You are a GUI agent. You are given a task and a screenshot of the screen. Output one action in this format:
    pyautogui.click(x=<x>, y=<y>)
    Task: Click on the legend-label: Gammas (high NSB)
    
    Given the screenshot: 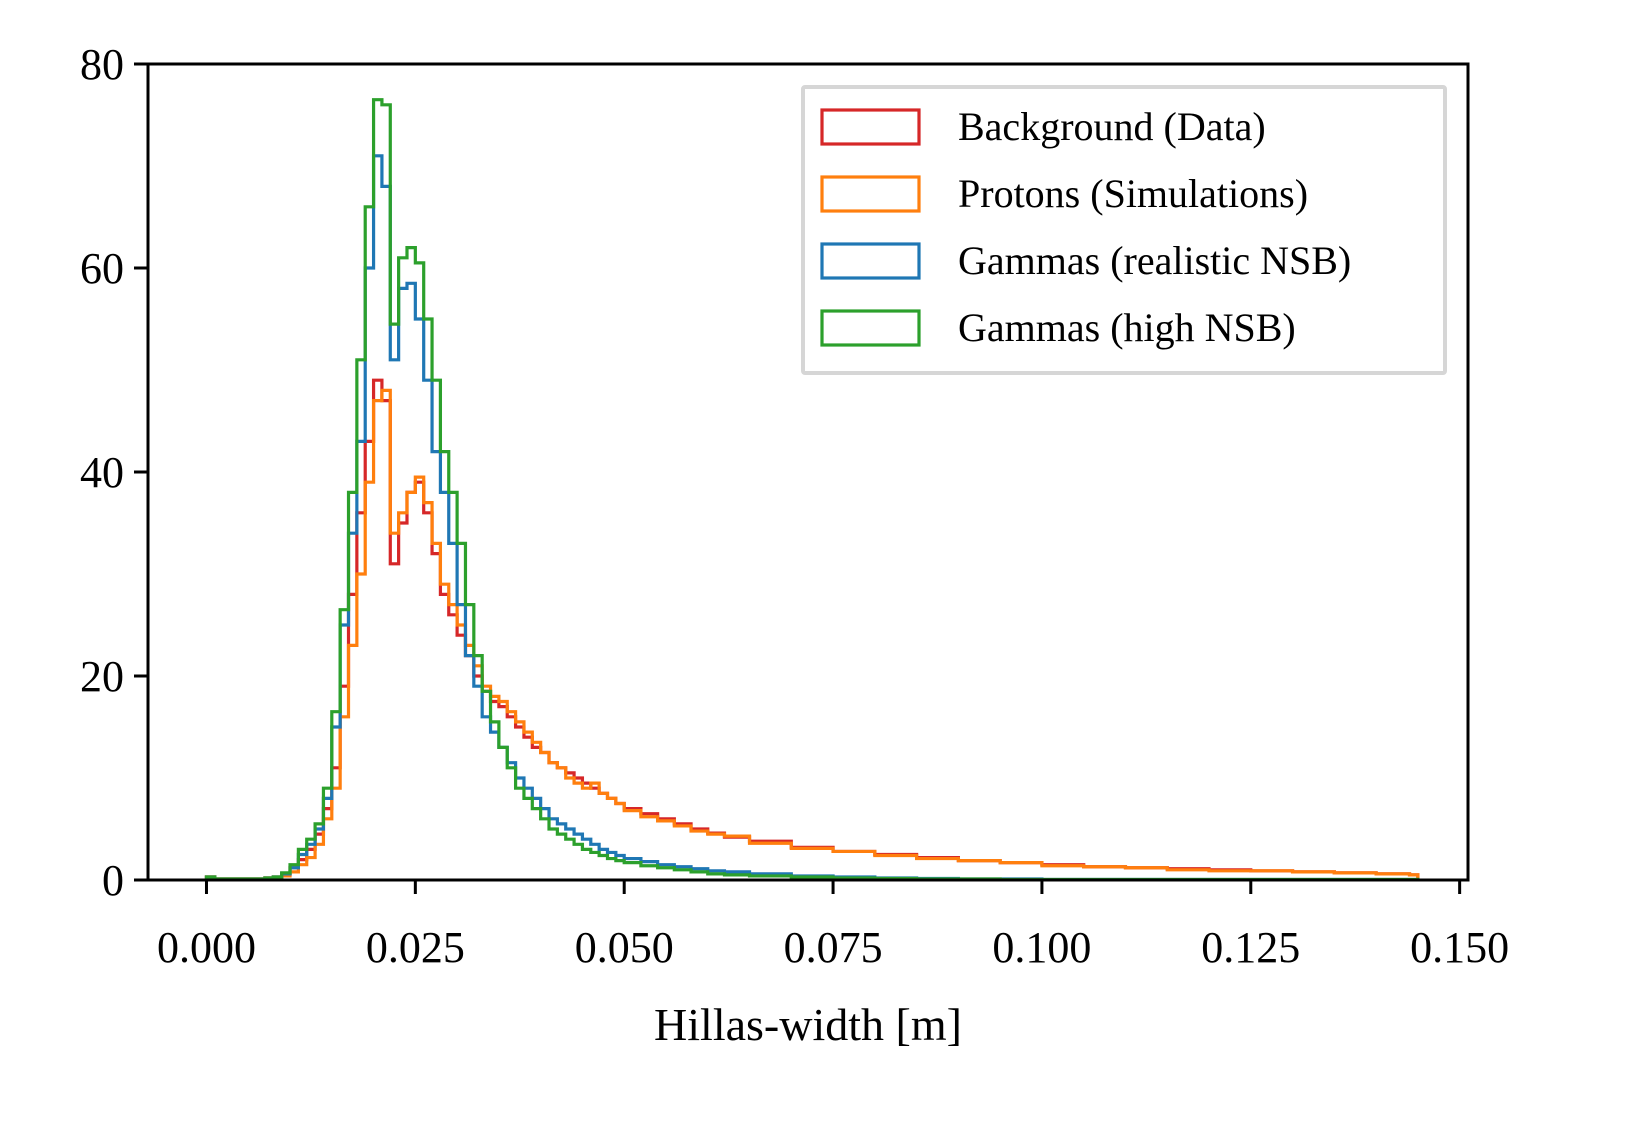 What is the action you would take?
    pyautogui.click(x=1127, y=327)
    